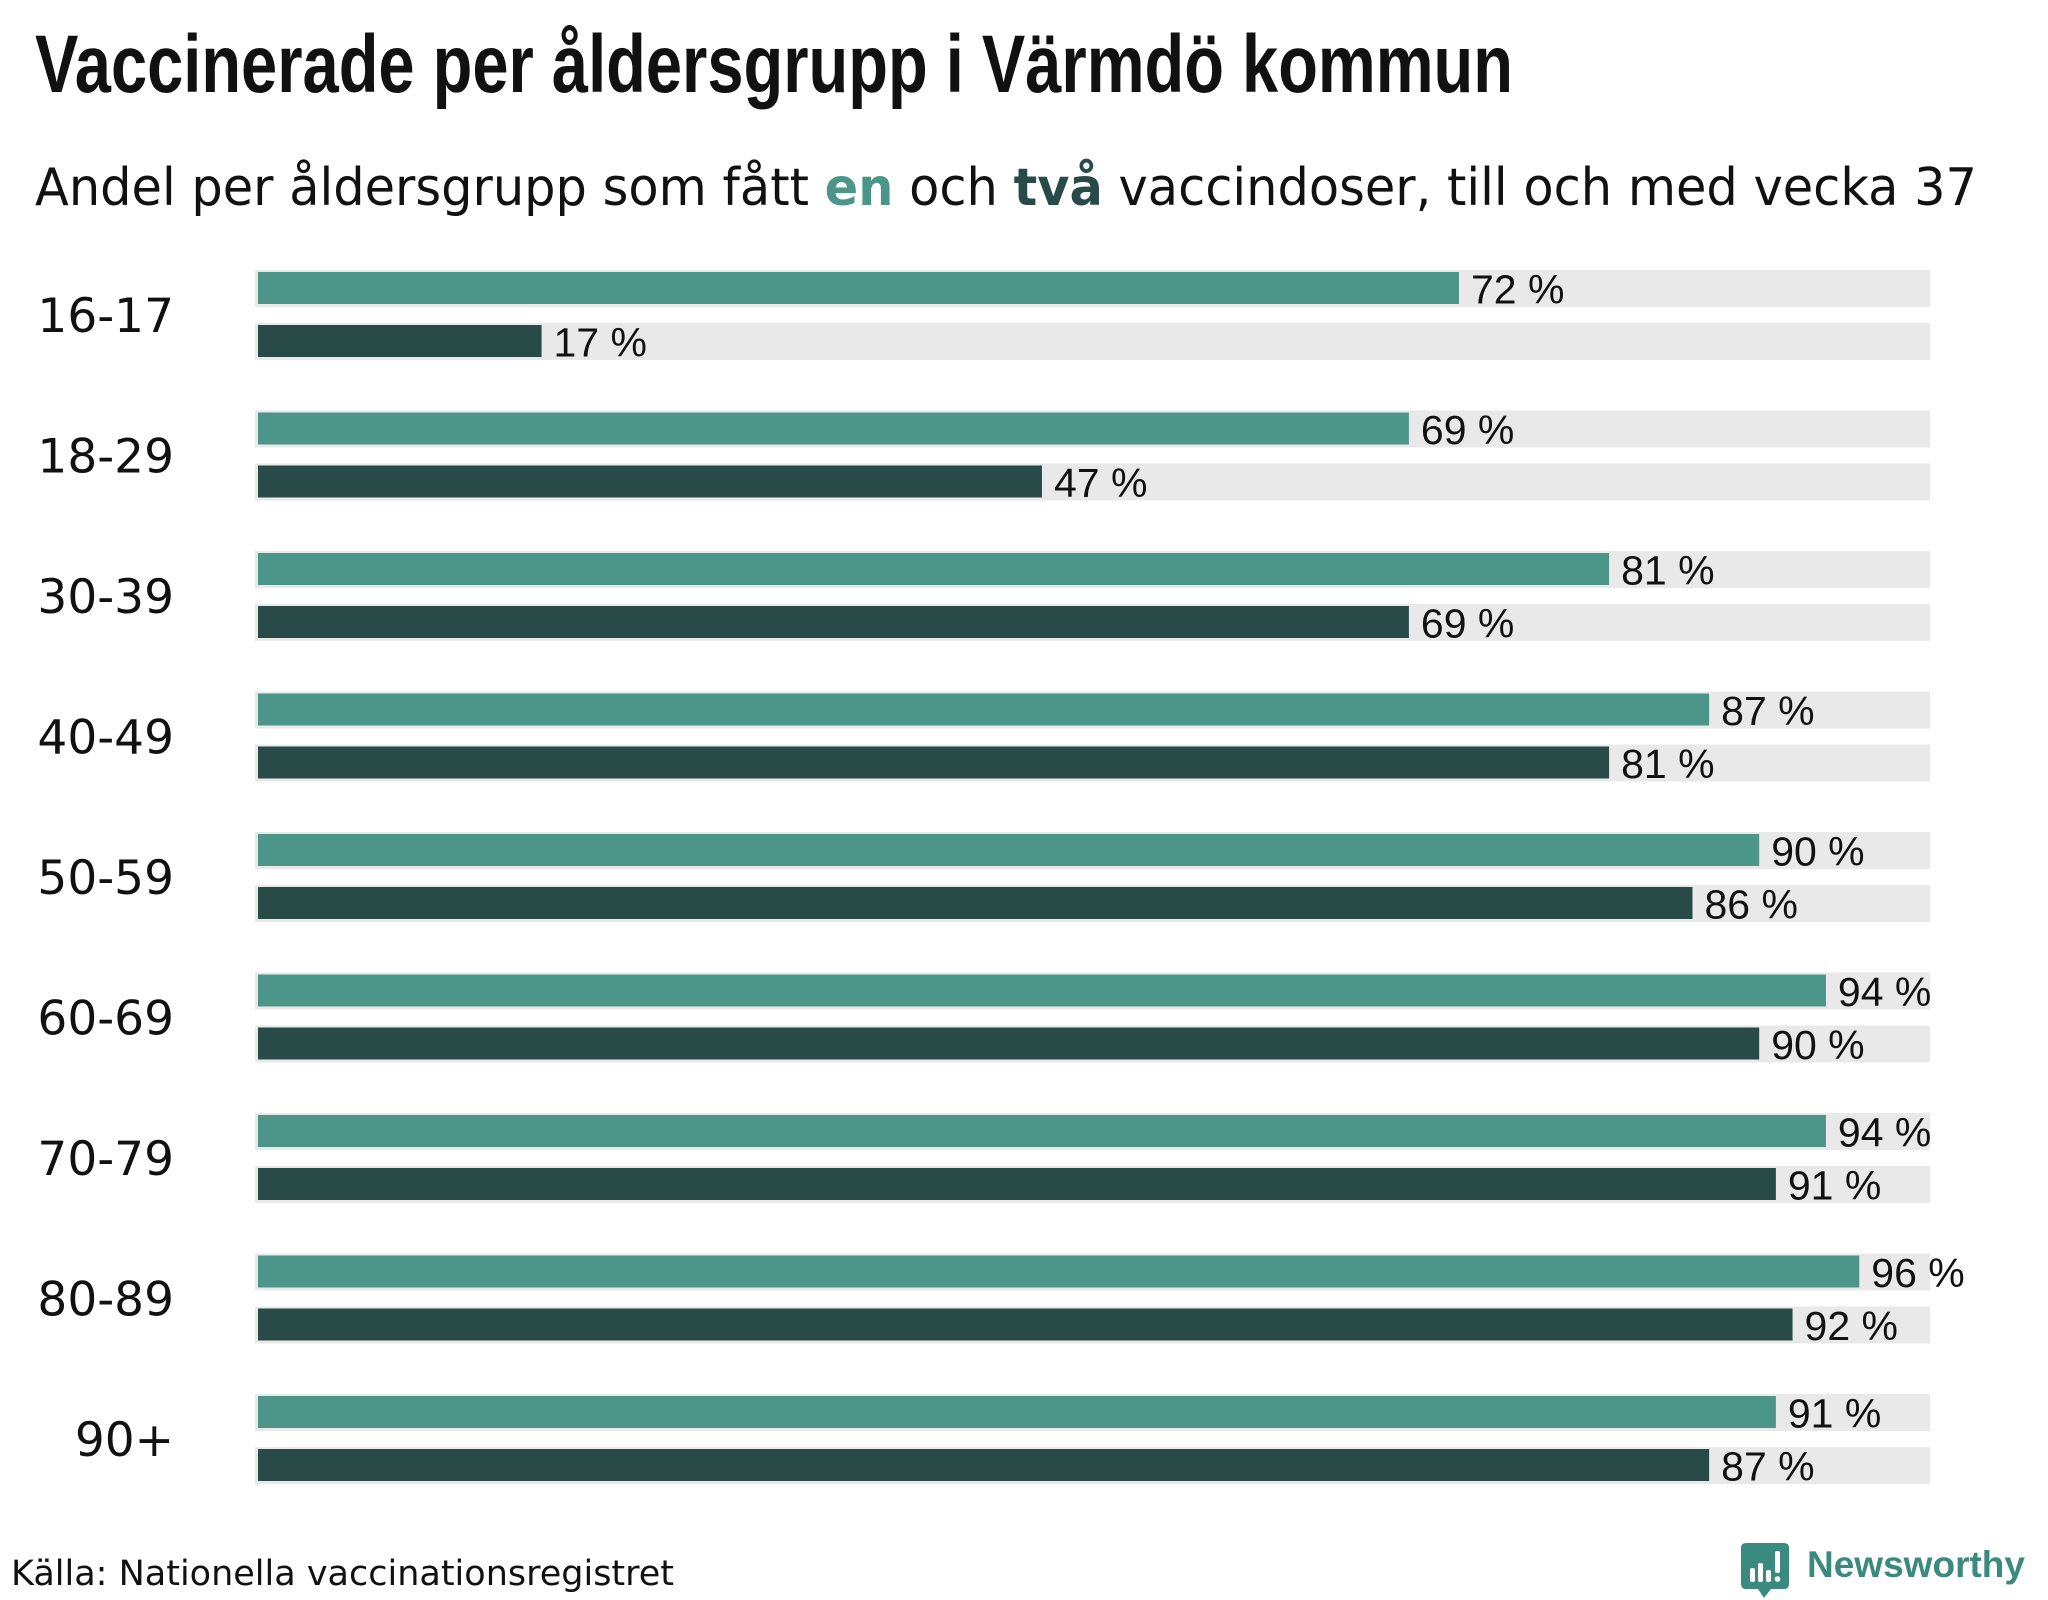 This screenshot has width=2048, height=1600. I want to click on category-label: 70-79, so click(105, 1159).